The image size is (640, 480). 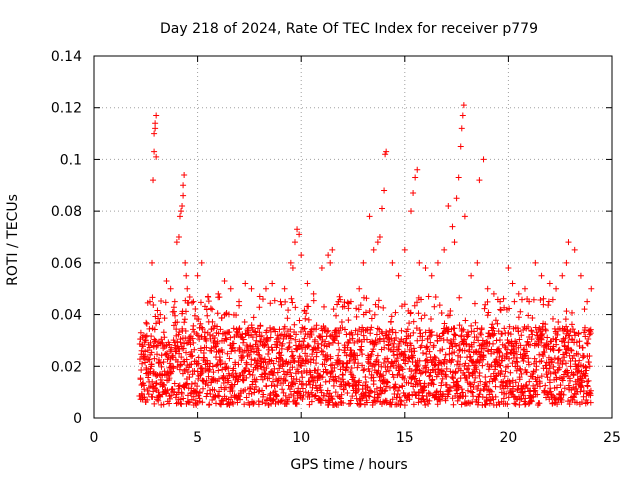 What do you see at coordinates (66, 316) in the screenshot?
I see `y-tick-label: 0.04` at bounding box center [66, 316].